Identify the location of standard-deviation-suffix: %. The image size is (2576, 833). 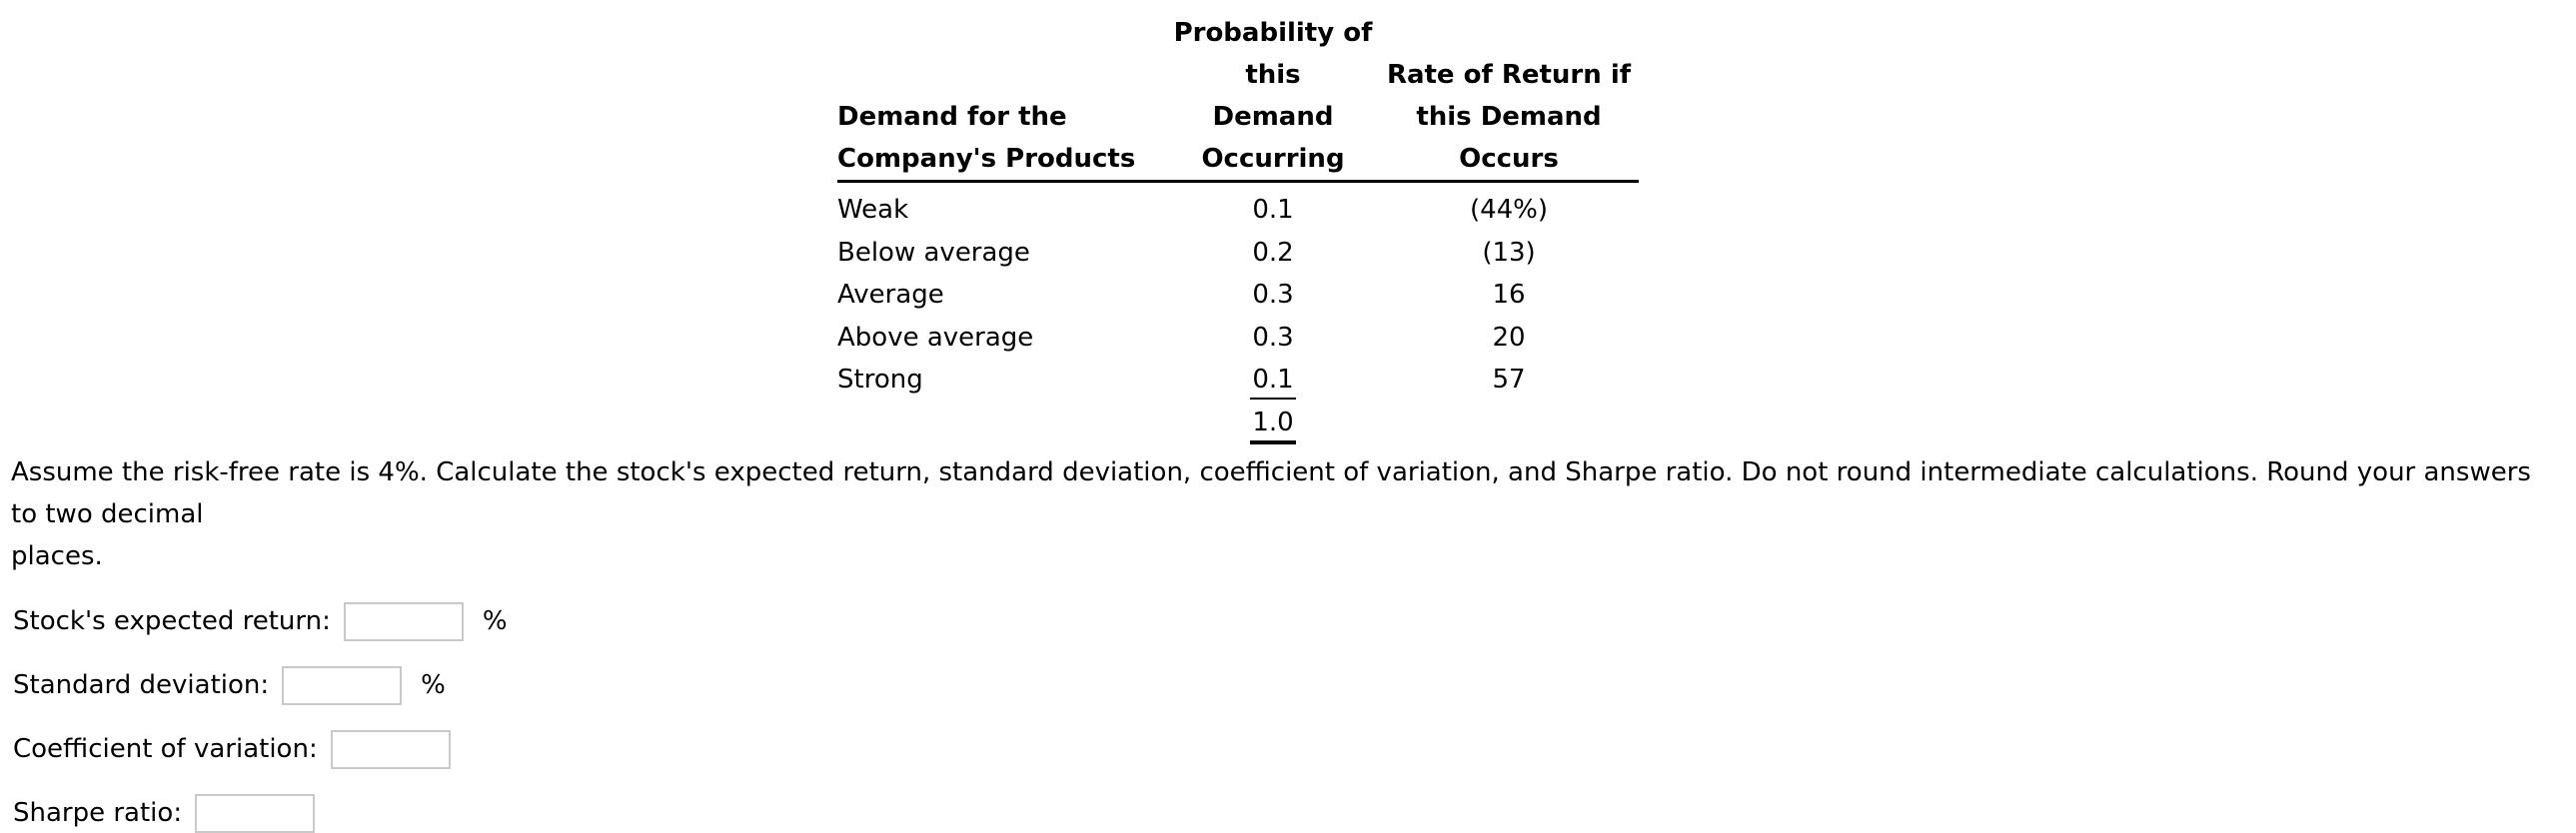
(433, 685).